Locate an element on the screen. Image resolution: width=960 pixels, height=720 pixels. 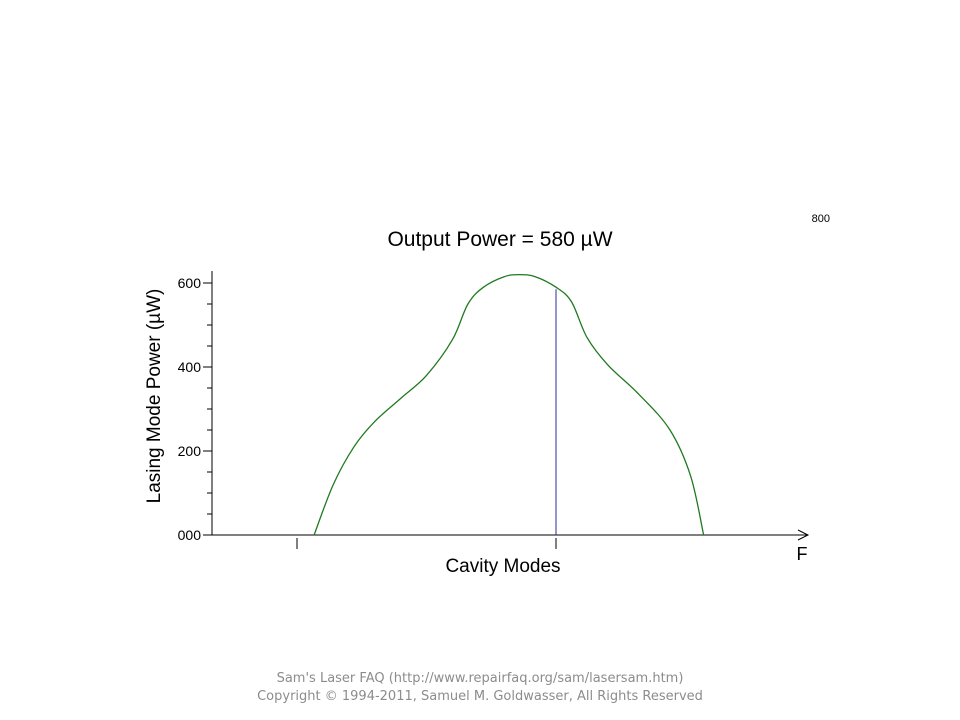
y-axis-label: Lasing Mode Power (µW) is located at coordinates (154, 396).